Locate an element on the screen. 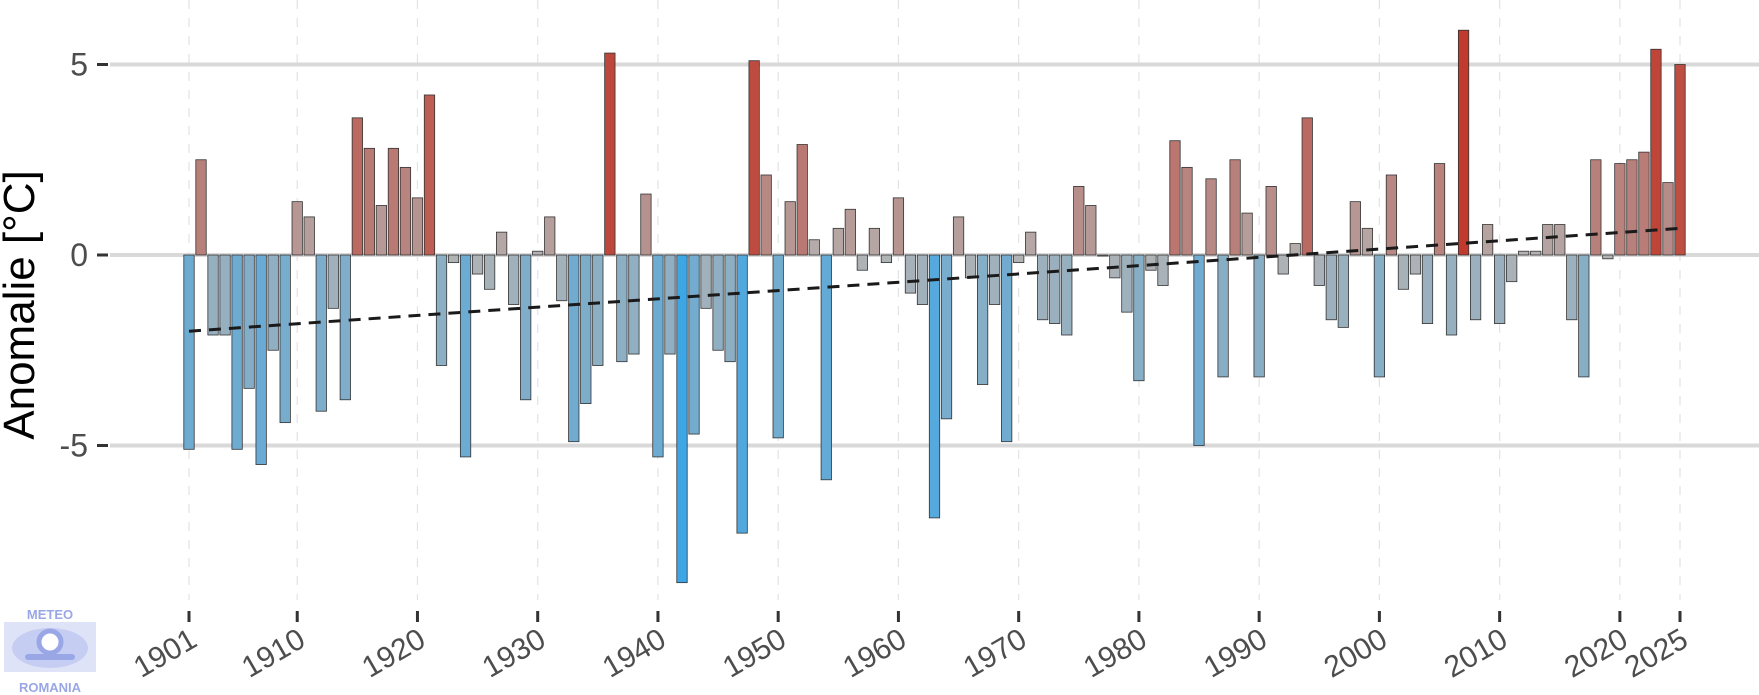  bar-1949 is located at coordinates (766, 215).